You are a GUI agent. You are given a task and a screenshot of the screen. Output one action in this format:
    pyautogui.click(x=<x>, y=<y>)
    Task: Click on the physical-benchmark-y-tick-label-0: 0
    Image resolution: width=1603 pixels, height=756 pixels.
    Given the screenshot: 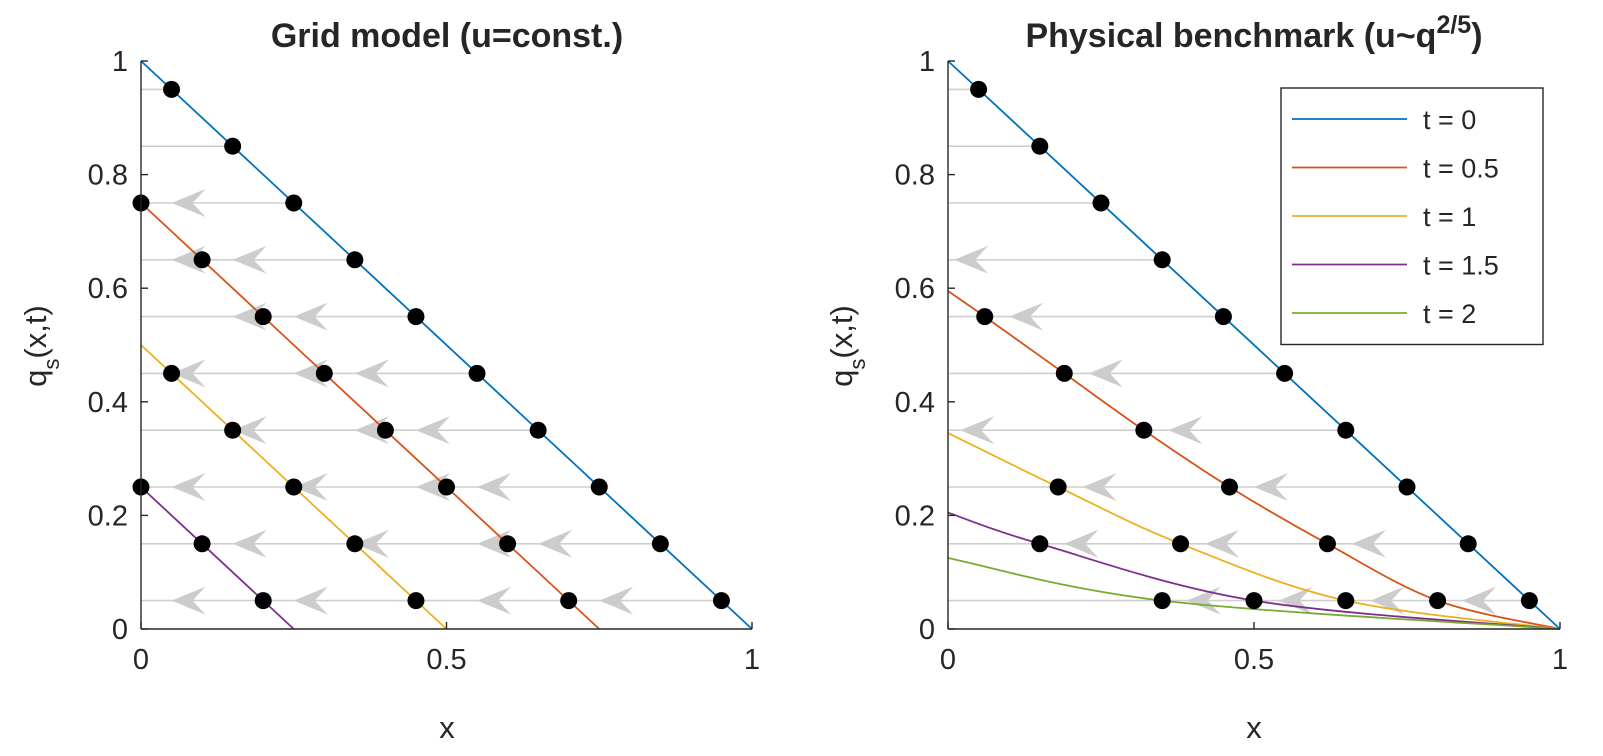 What is the action you would take?
    pyautogui.click(x=927, y=630)
    